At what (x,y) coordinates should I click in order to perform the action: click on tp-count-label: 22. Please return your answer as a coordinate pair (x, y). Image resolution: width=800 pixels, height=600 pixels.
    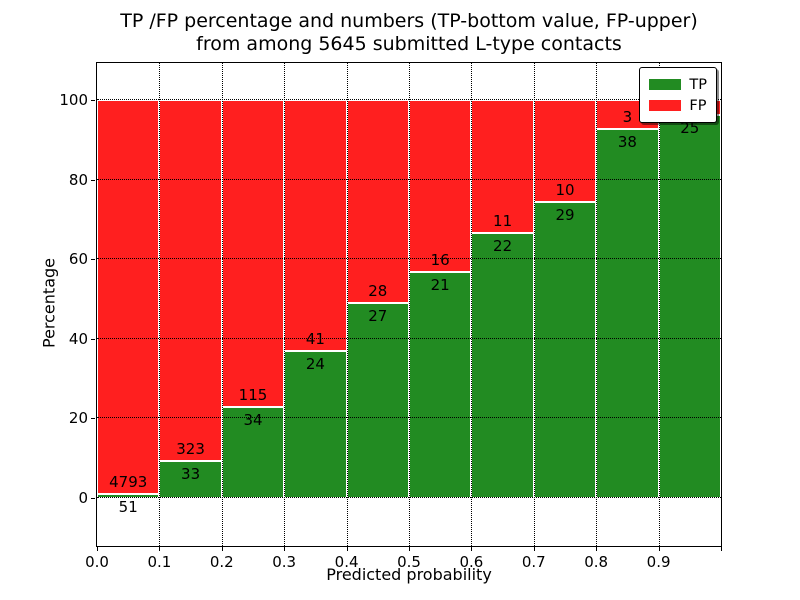
    Looking at the image, I should click on (503, 245).